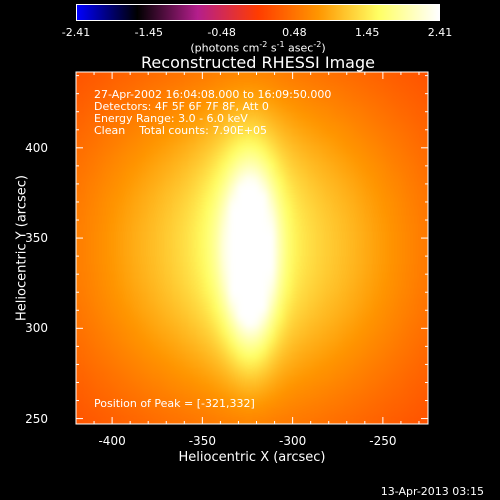  What do you see at coordinates (258, 62) in the screenshot?
I see `chart-title: Reconstructed RHESSI Image` at bounding box center [258, 62].